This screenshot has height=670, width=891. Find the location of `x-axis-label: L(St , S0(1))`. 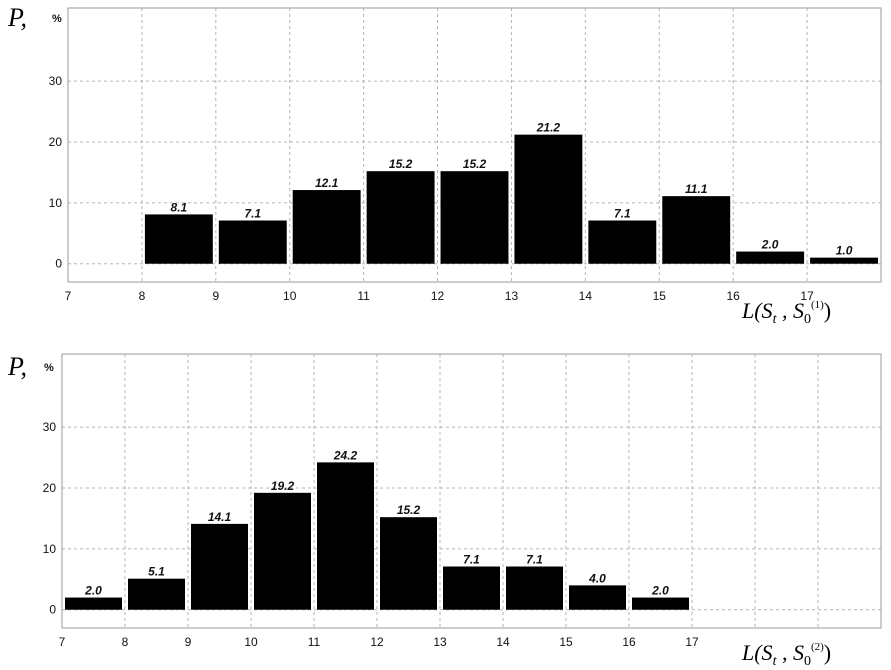

x-axis-label: L(St , S0(1)) is located at coordinates (786, 312).